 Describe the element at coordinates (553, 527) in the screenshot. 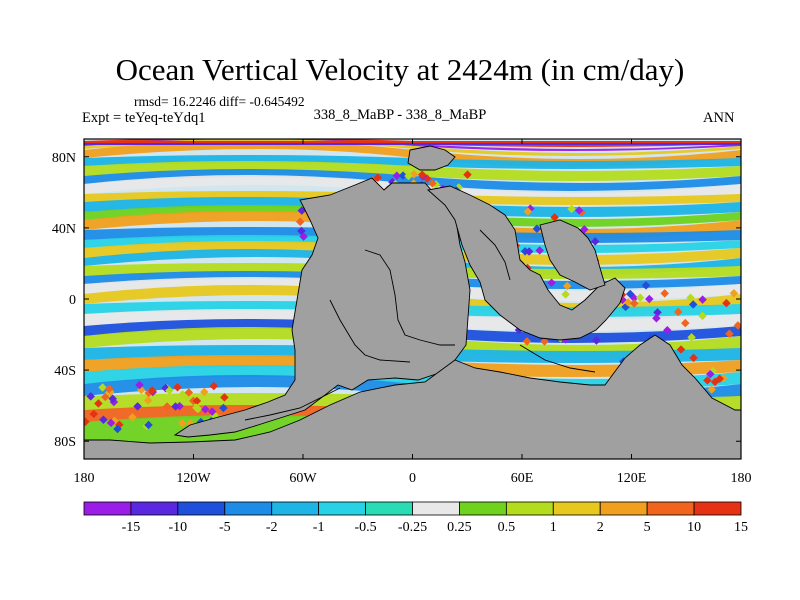

I see `colorbar-label: 1` at that location.